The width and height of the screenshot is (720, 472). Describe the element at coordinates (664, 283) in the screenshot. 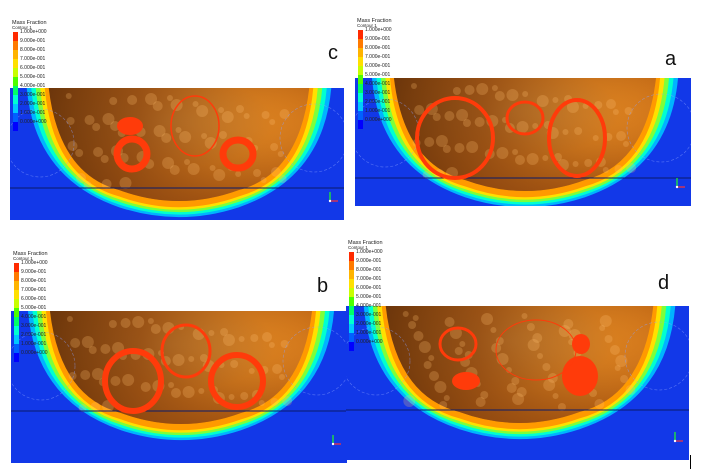

I see `panel-letter: d` at that location.